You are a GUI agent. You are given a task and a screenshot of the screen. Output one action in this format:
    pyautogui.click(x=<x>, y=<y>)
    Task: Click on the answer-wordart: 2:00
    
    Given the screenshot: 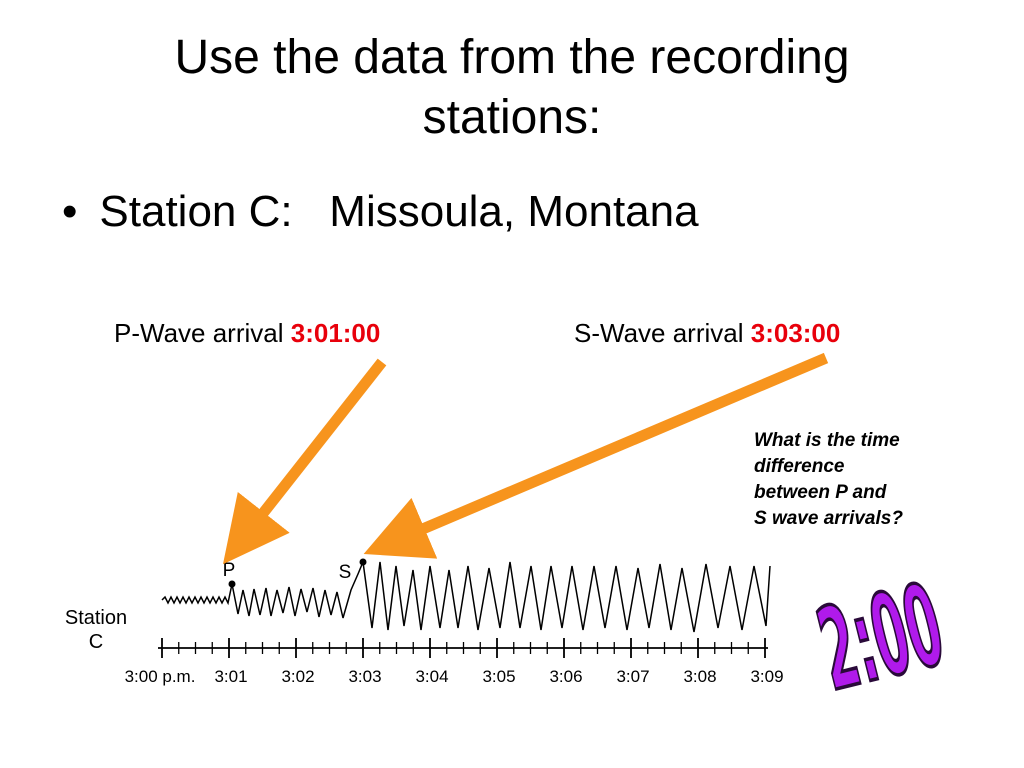 What is the action you would take?
    pyautogui.click(x=880, y=638)
    